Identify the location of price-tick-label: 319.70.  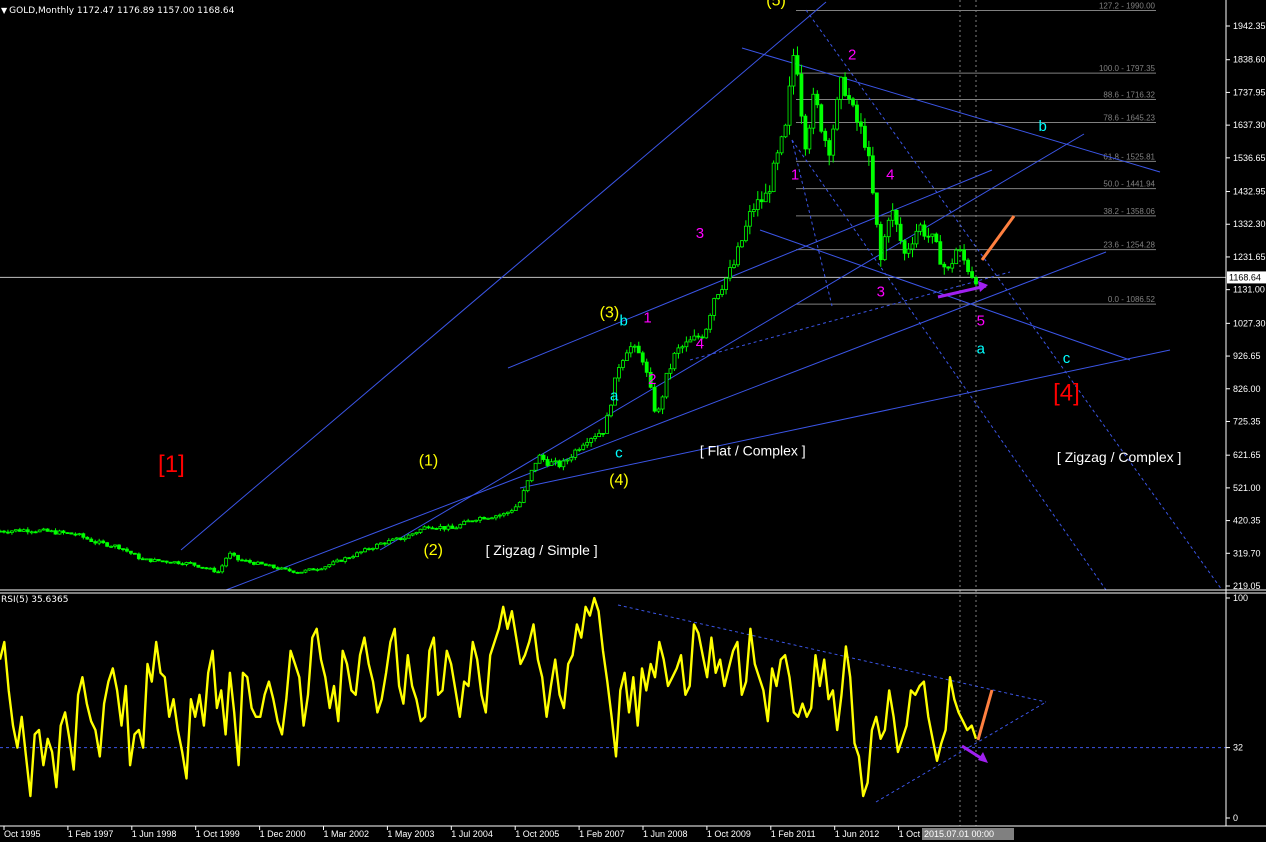
(1247, 553).